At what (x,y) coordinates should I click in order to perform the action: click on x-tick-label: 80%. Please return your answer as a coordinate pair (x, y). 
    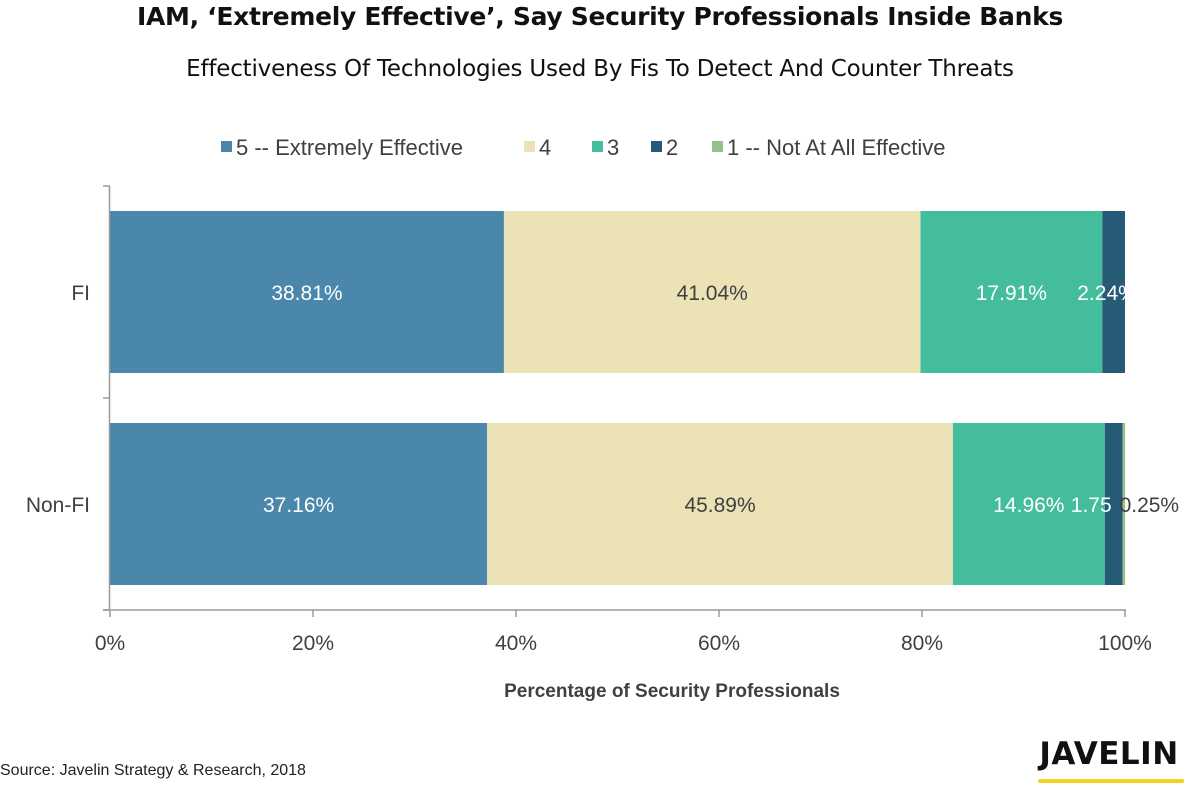
    Looking at the image, I should click on (922, 643).